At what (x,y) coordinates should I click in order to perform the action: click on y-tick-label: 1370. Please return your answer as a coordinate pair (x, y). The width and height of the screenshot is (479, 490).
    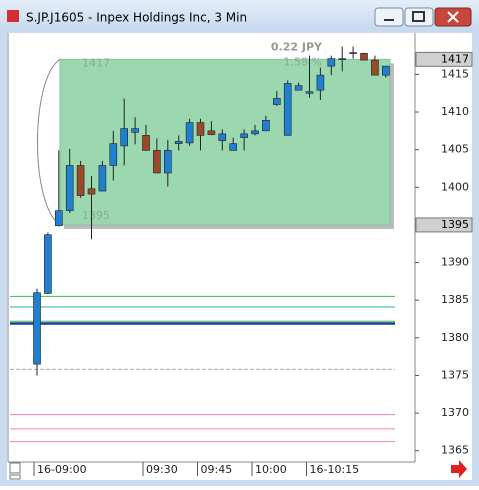
    Looking at the image, I should click on (455, 412).